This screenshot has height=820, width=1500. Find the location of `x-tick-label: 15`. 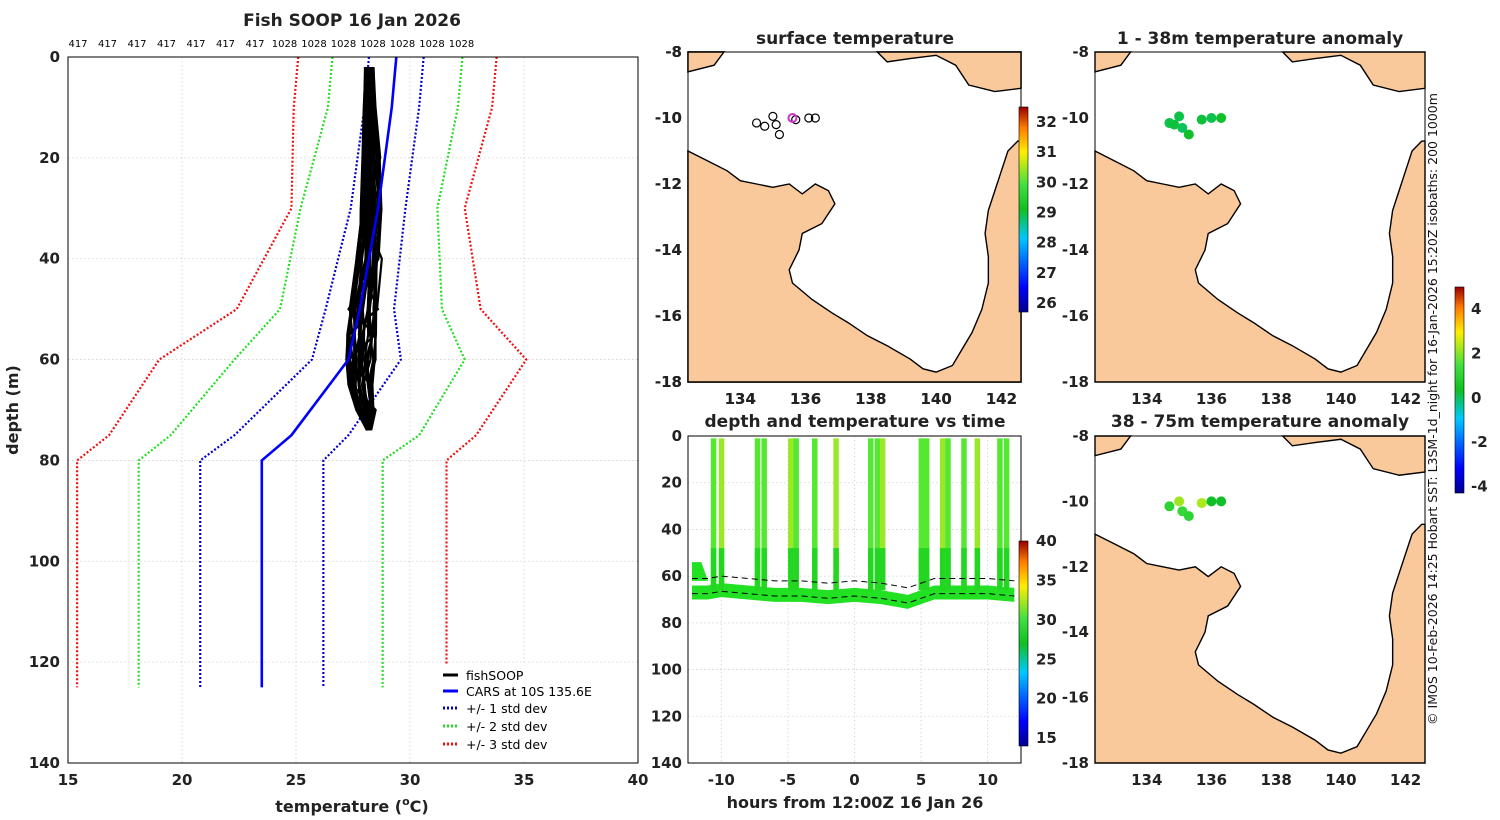

x-tick-label: 15 is located at coordinates (68, 780).